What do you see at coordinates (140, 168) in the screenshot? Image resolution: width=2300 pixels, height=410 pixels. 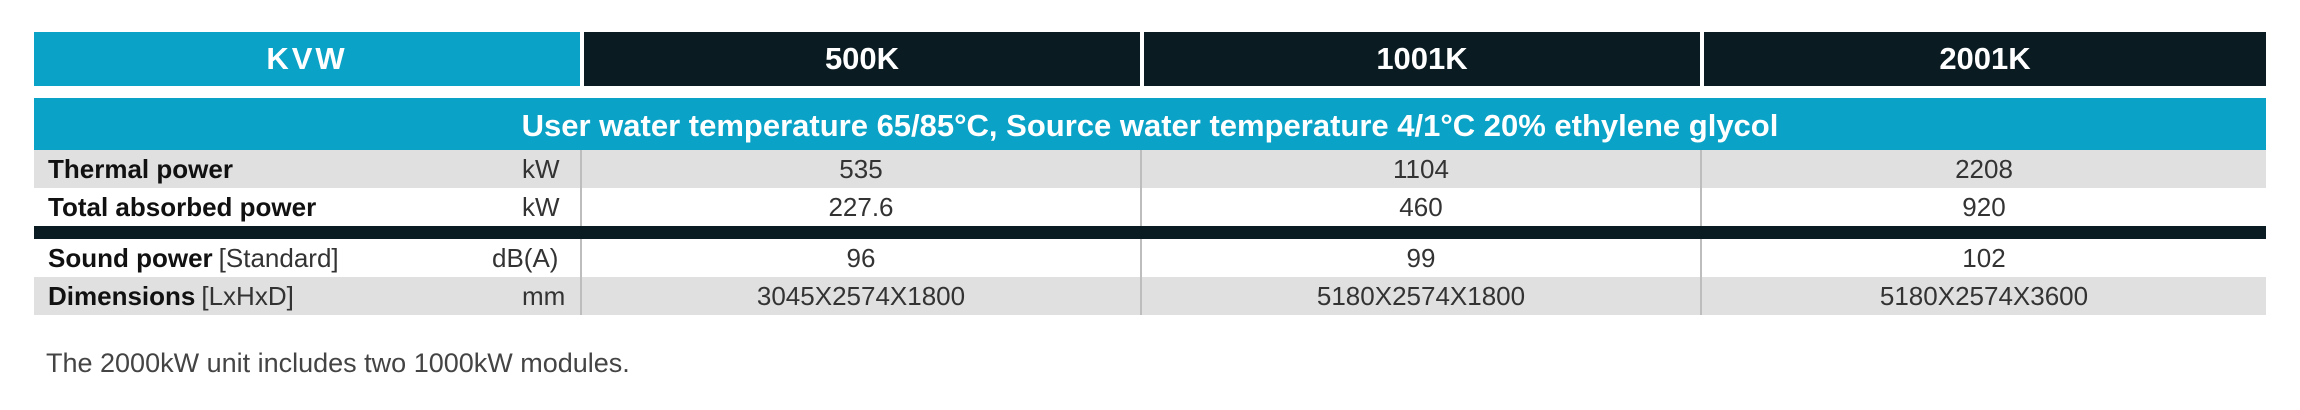 I see `row-label-text: Thermal power` at bounding box center [140, 168].